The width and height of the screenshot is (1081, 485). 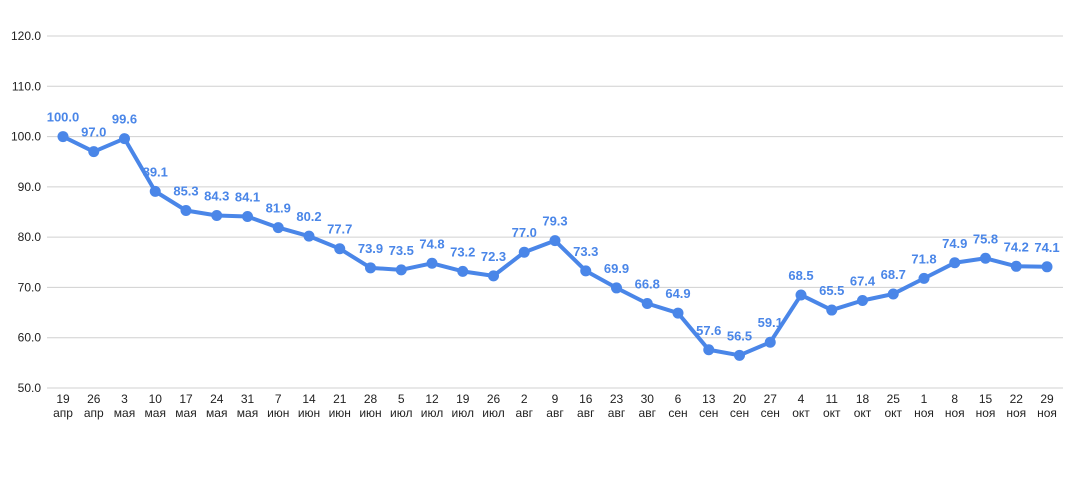 What do you see at coordinates (493, 406) in the screenshot?
I see `x-tick-label: 26 июл` at bounding box center [493, 406].